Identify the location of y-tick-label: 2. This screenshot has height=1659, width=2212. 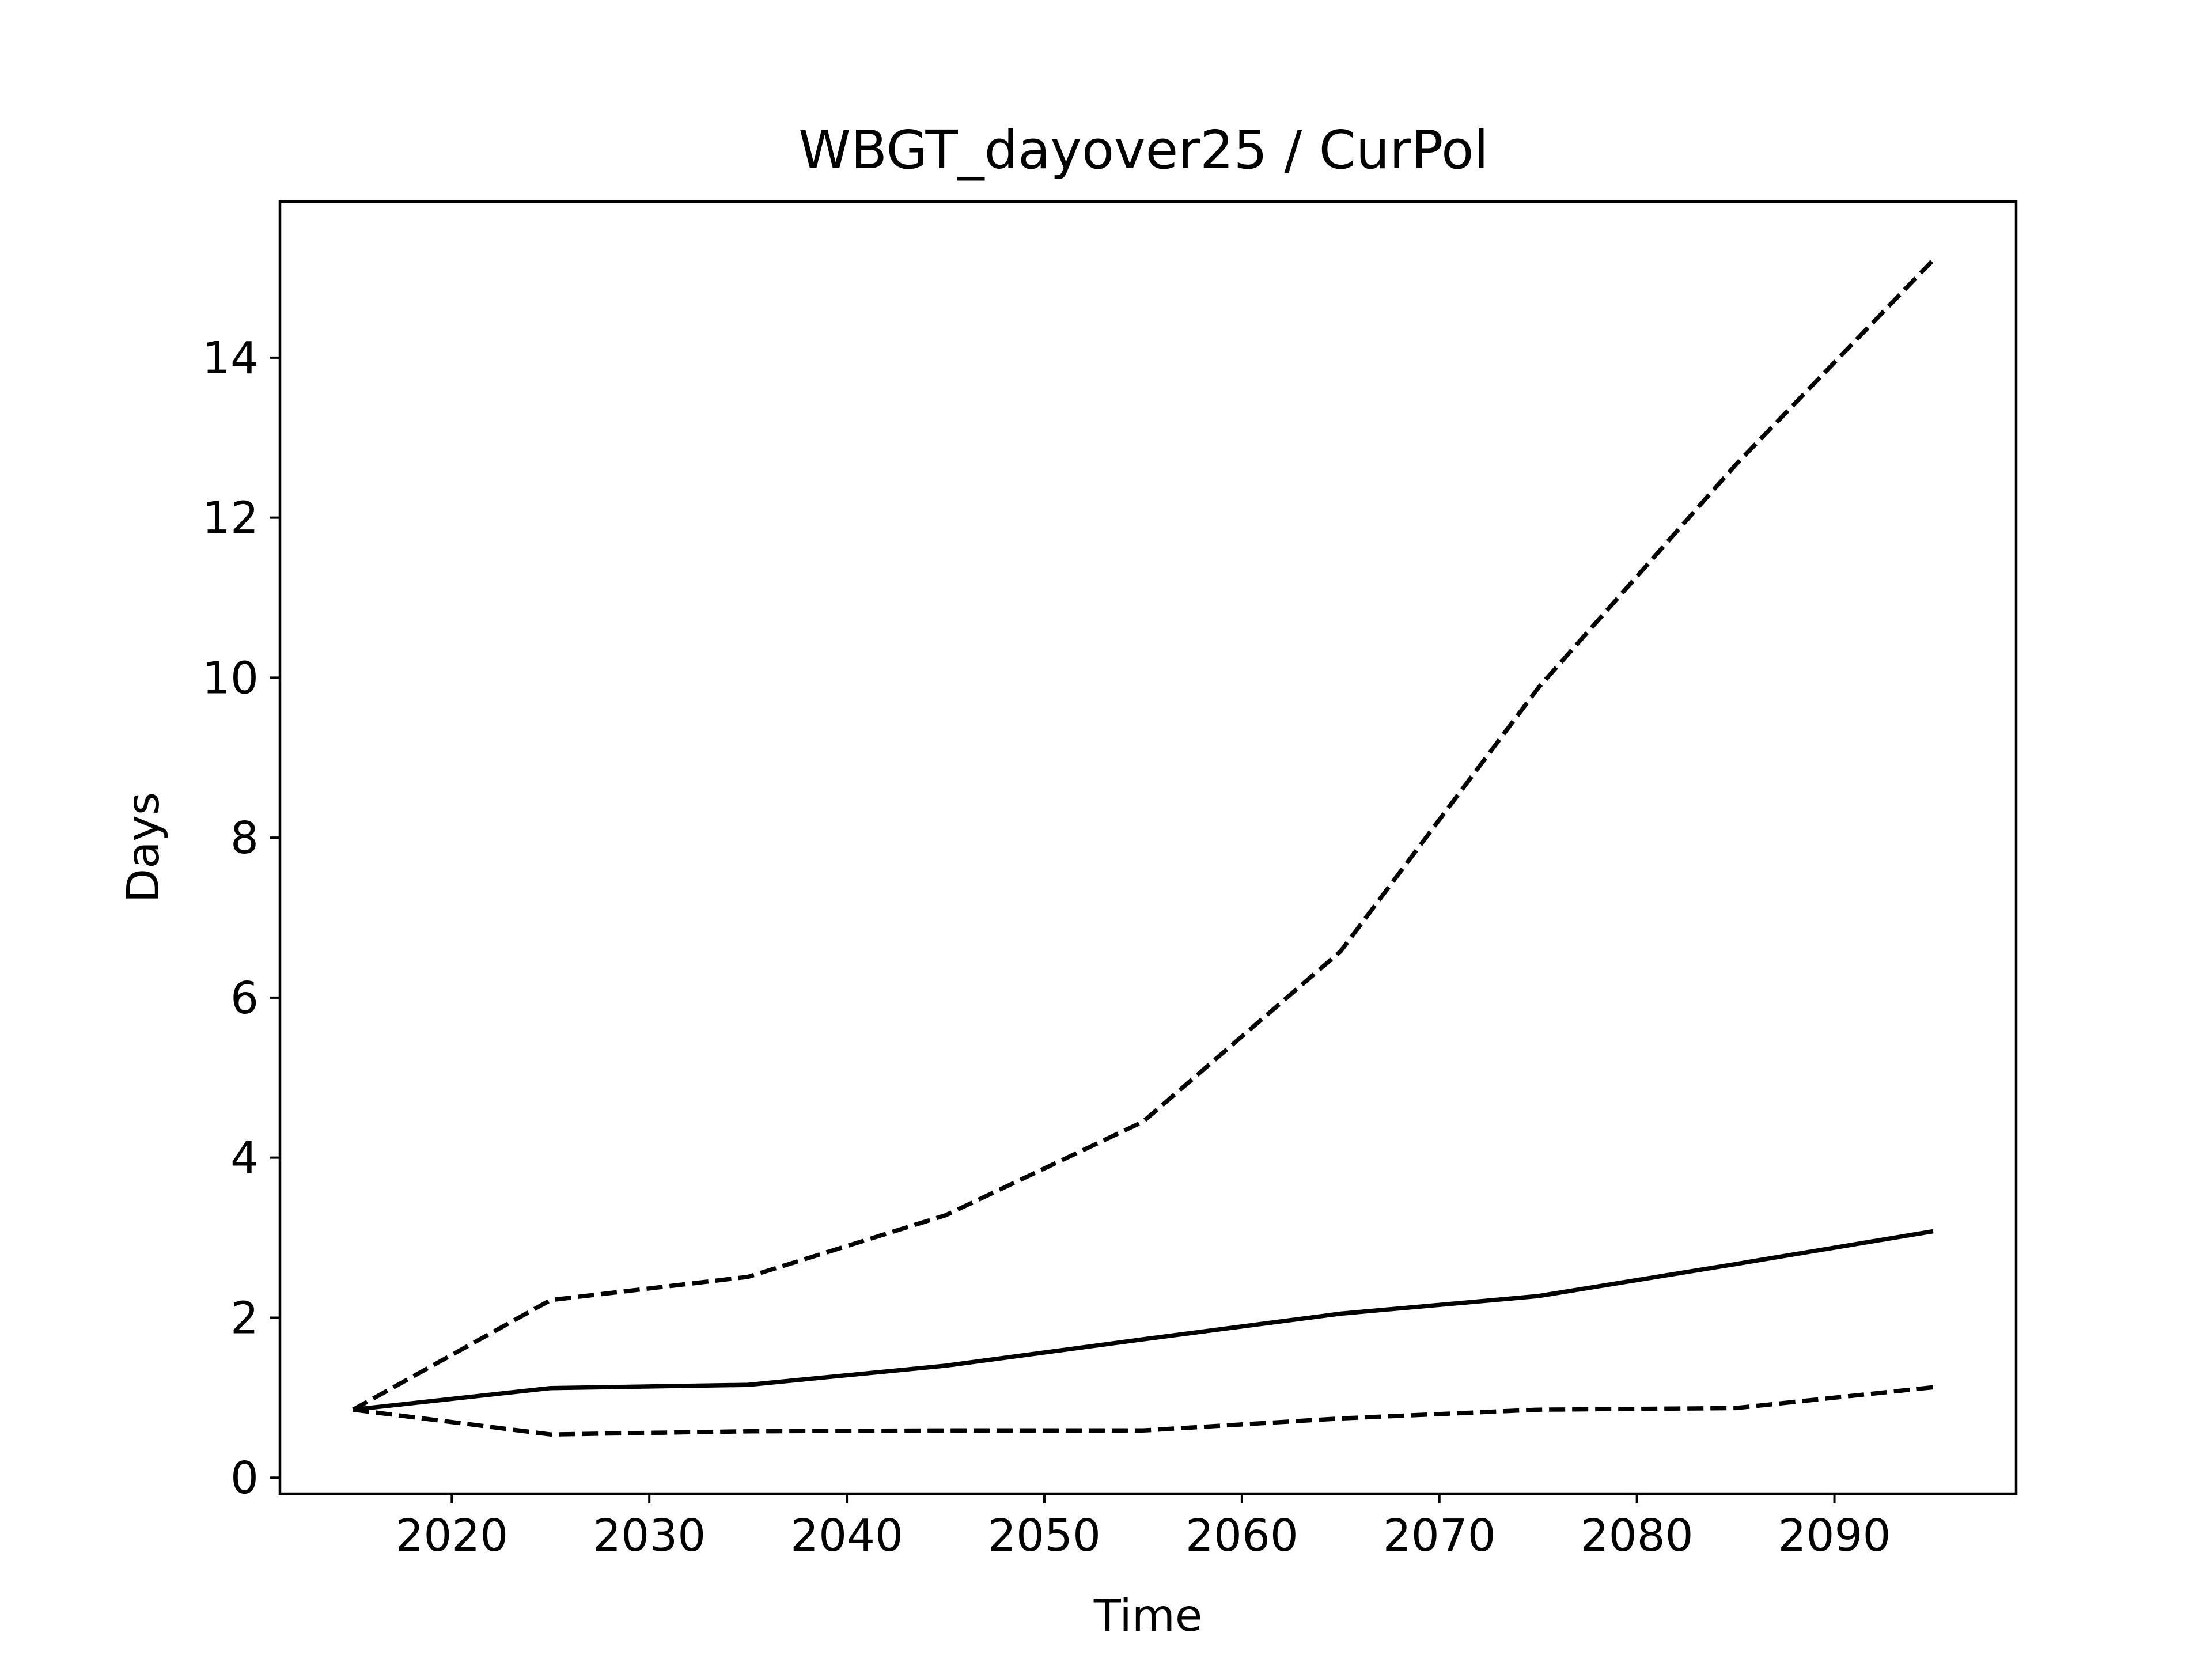
(244, 1318).